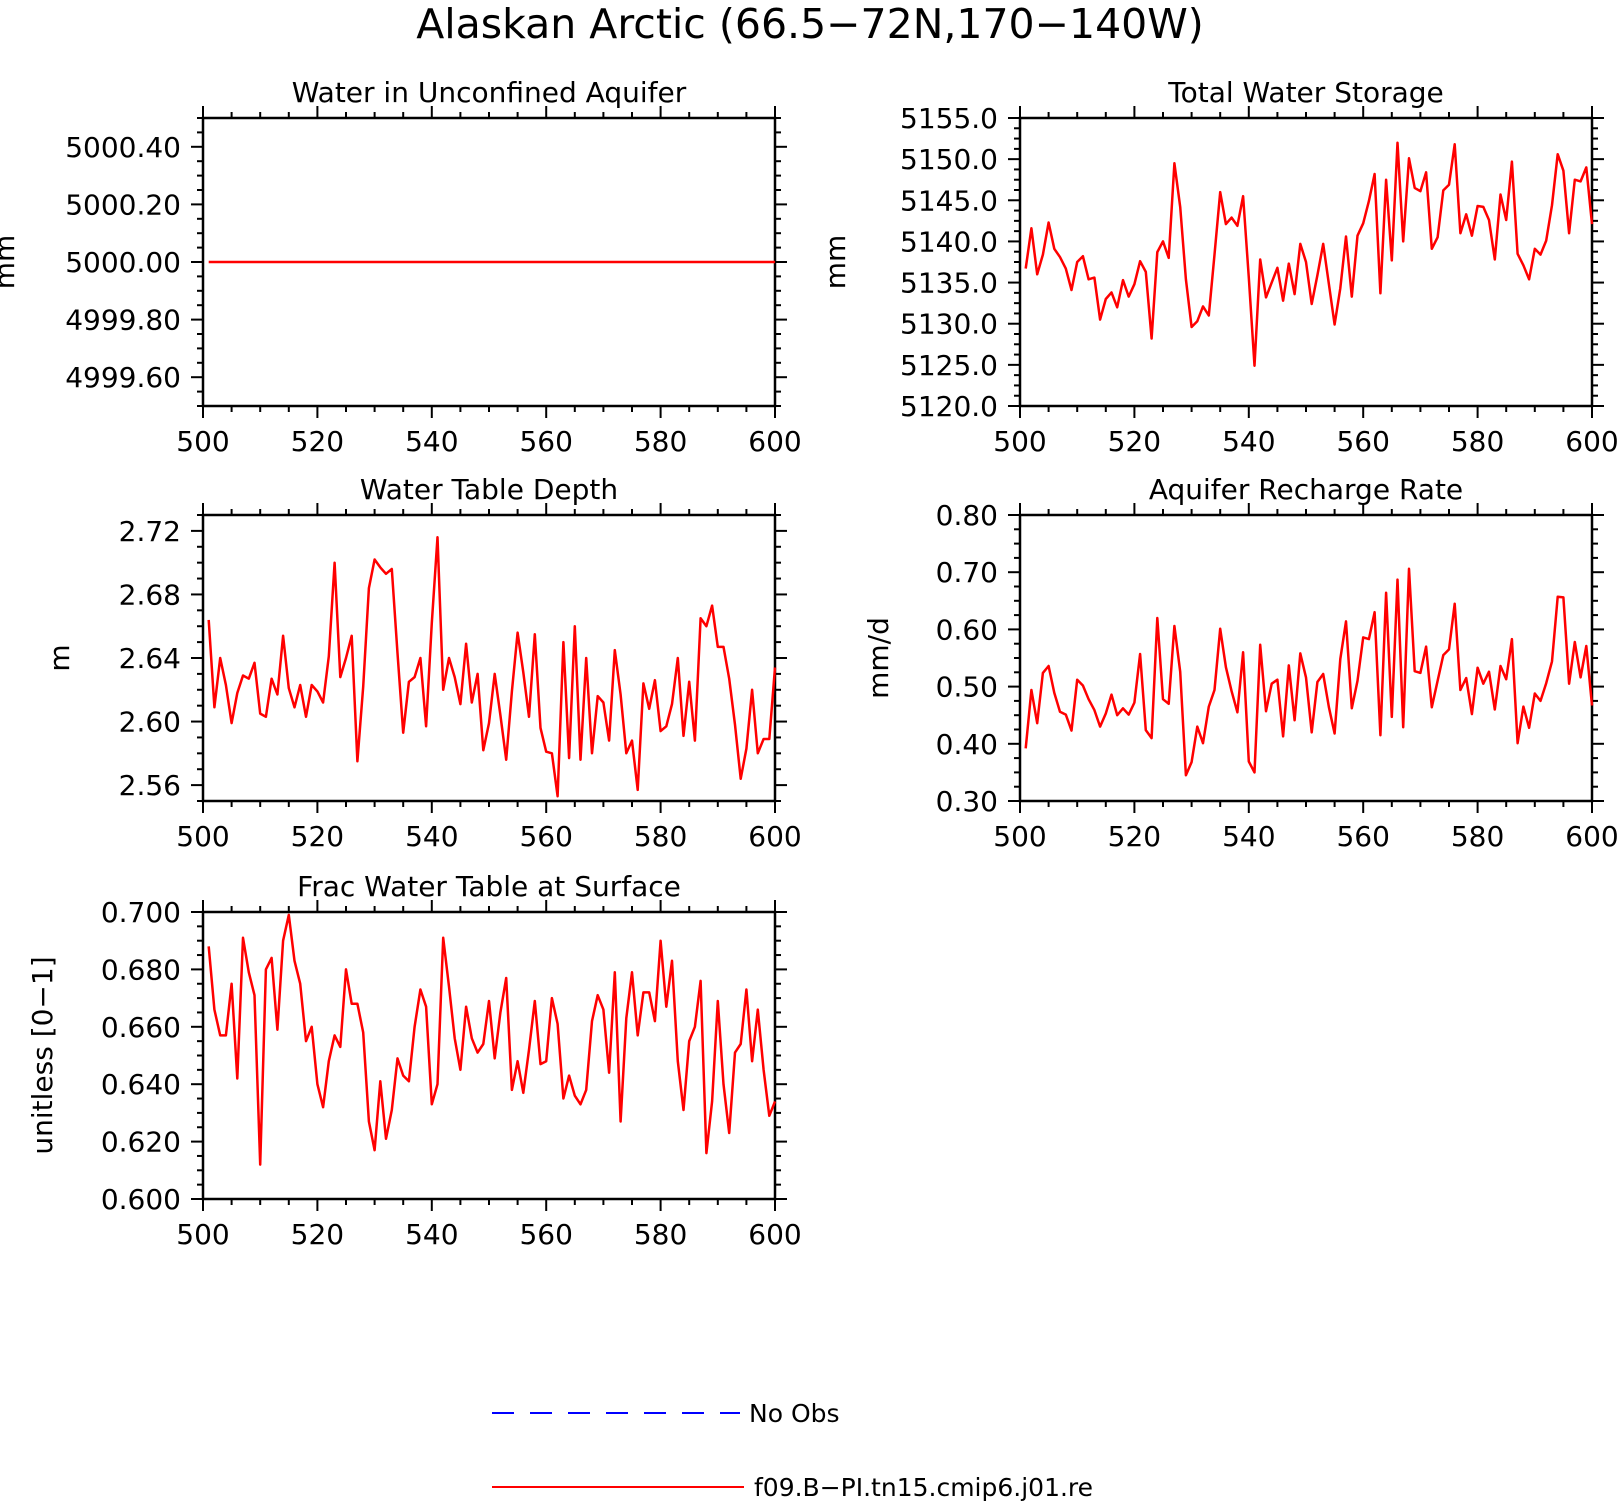  I want to click on legend-label-no-obs: No Obs, so click(794, 1413).